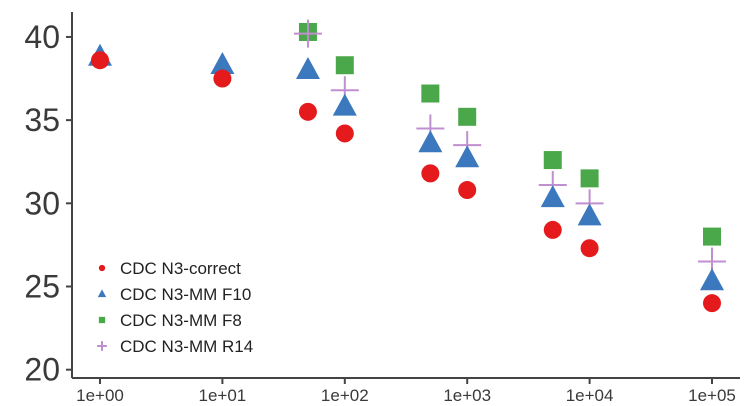 Image resolution: width=744 pixels, height=406 pixels. Describe the element at coordinates (42, 37) in the screenshot. I see `y-tick-label: 40` at that location.